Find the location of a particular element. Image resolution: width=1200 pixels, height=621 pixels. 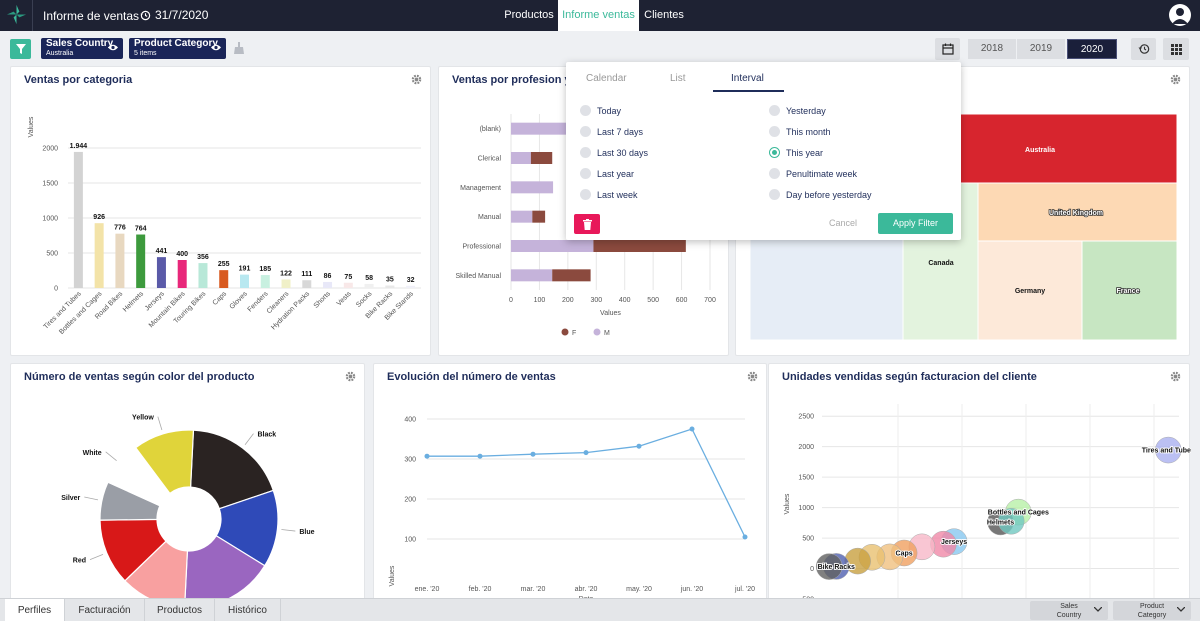

year-2020-button: 2020 is located at coordinates (1092, 49).